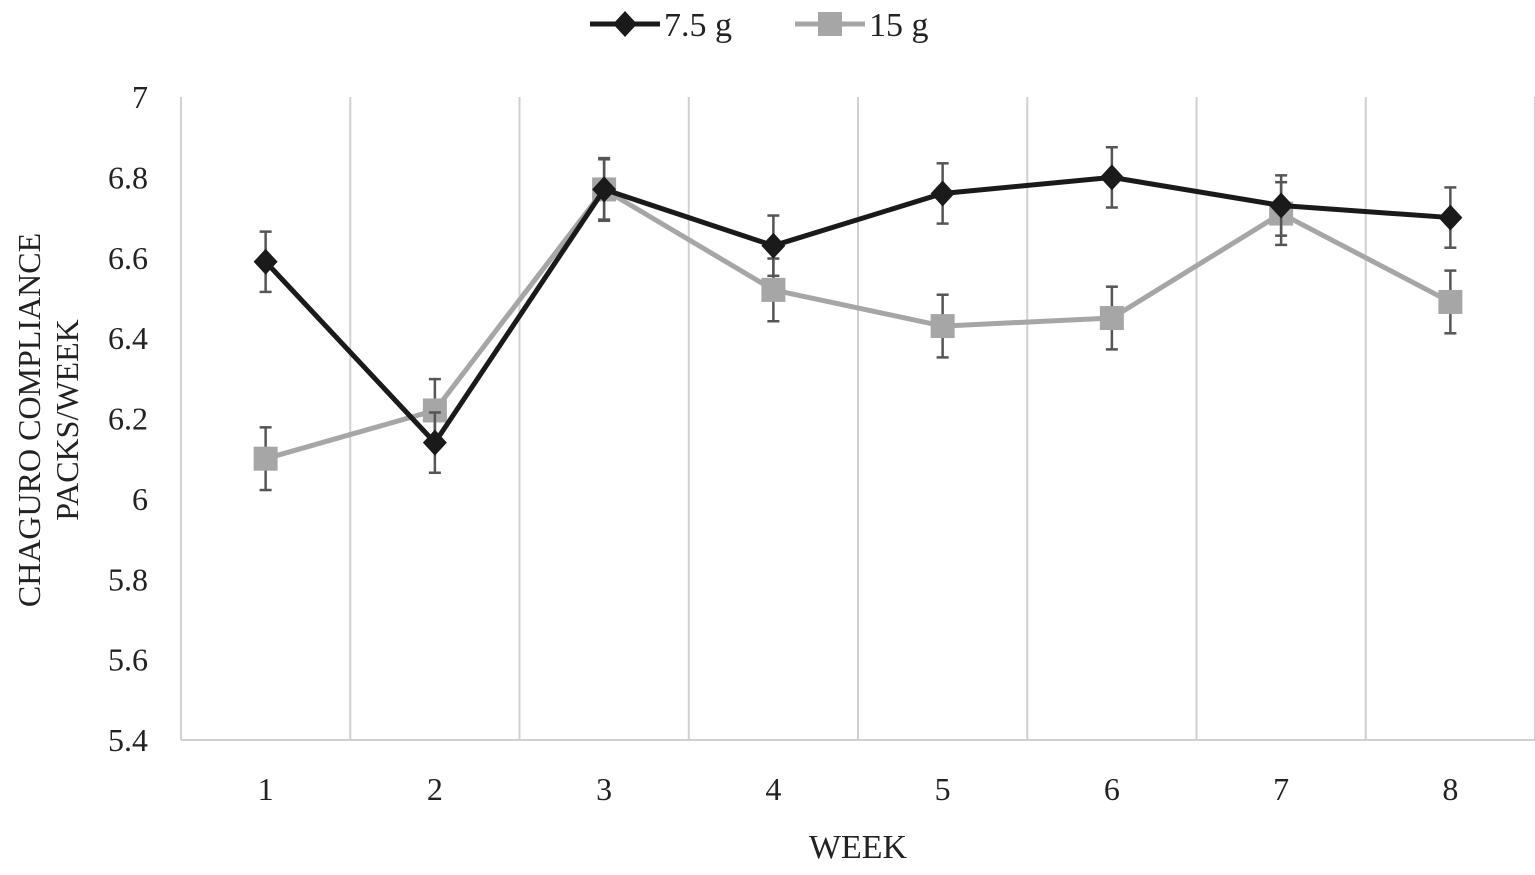 Image resolution: width=1535 pixels, height=875 pixels. What do you see at coordinates (604, 789) in the screenshot?
I see `x-tick-label: 3` at bounding box center [604, 789].